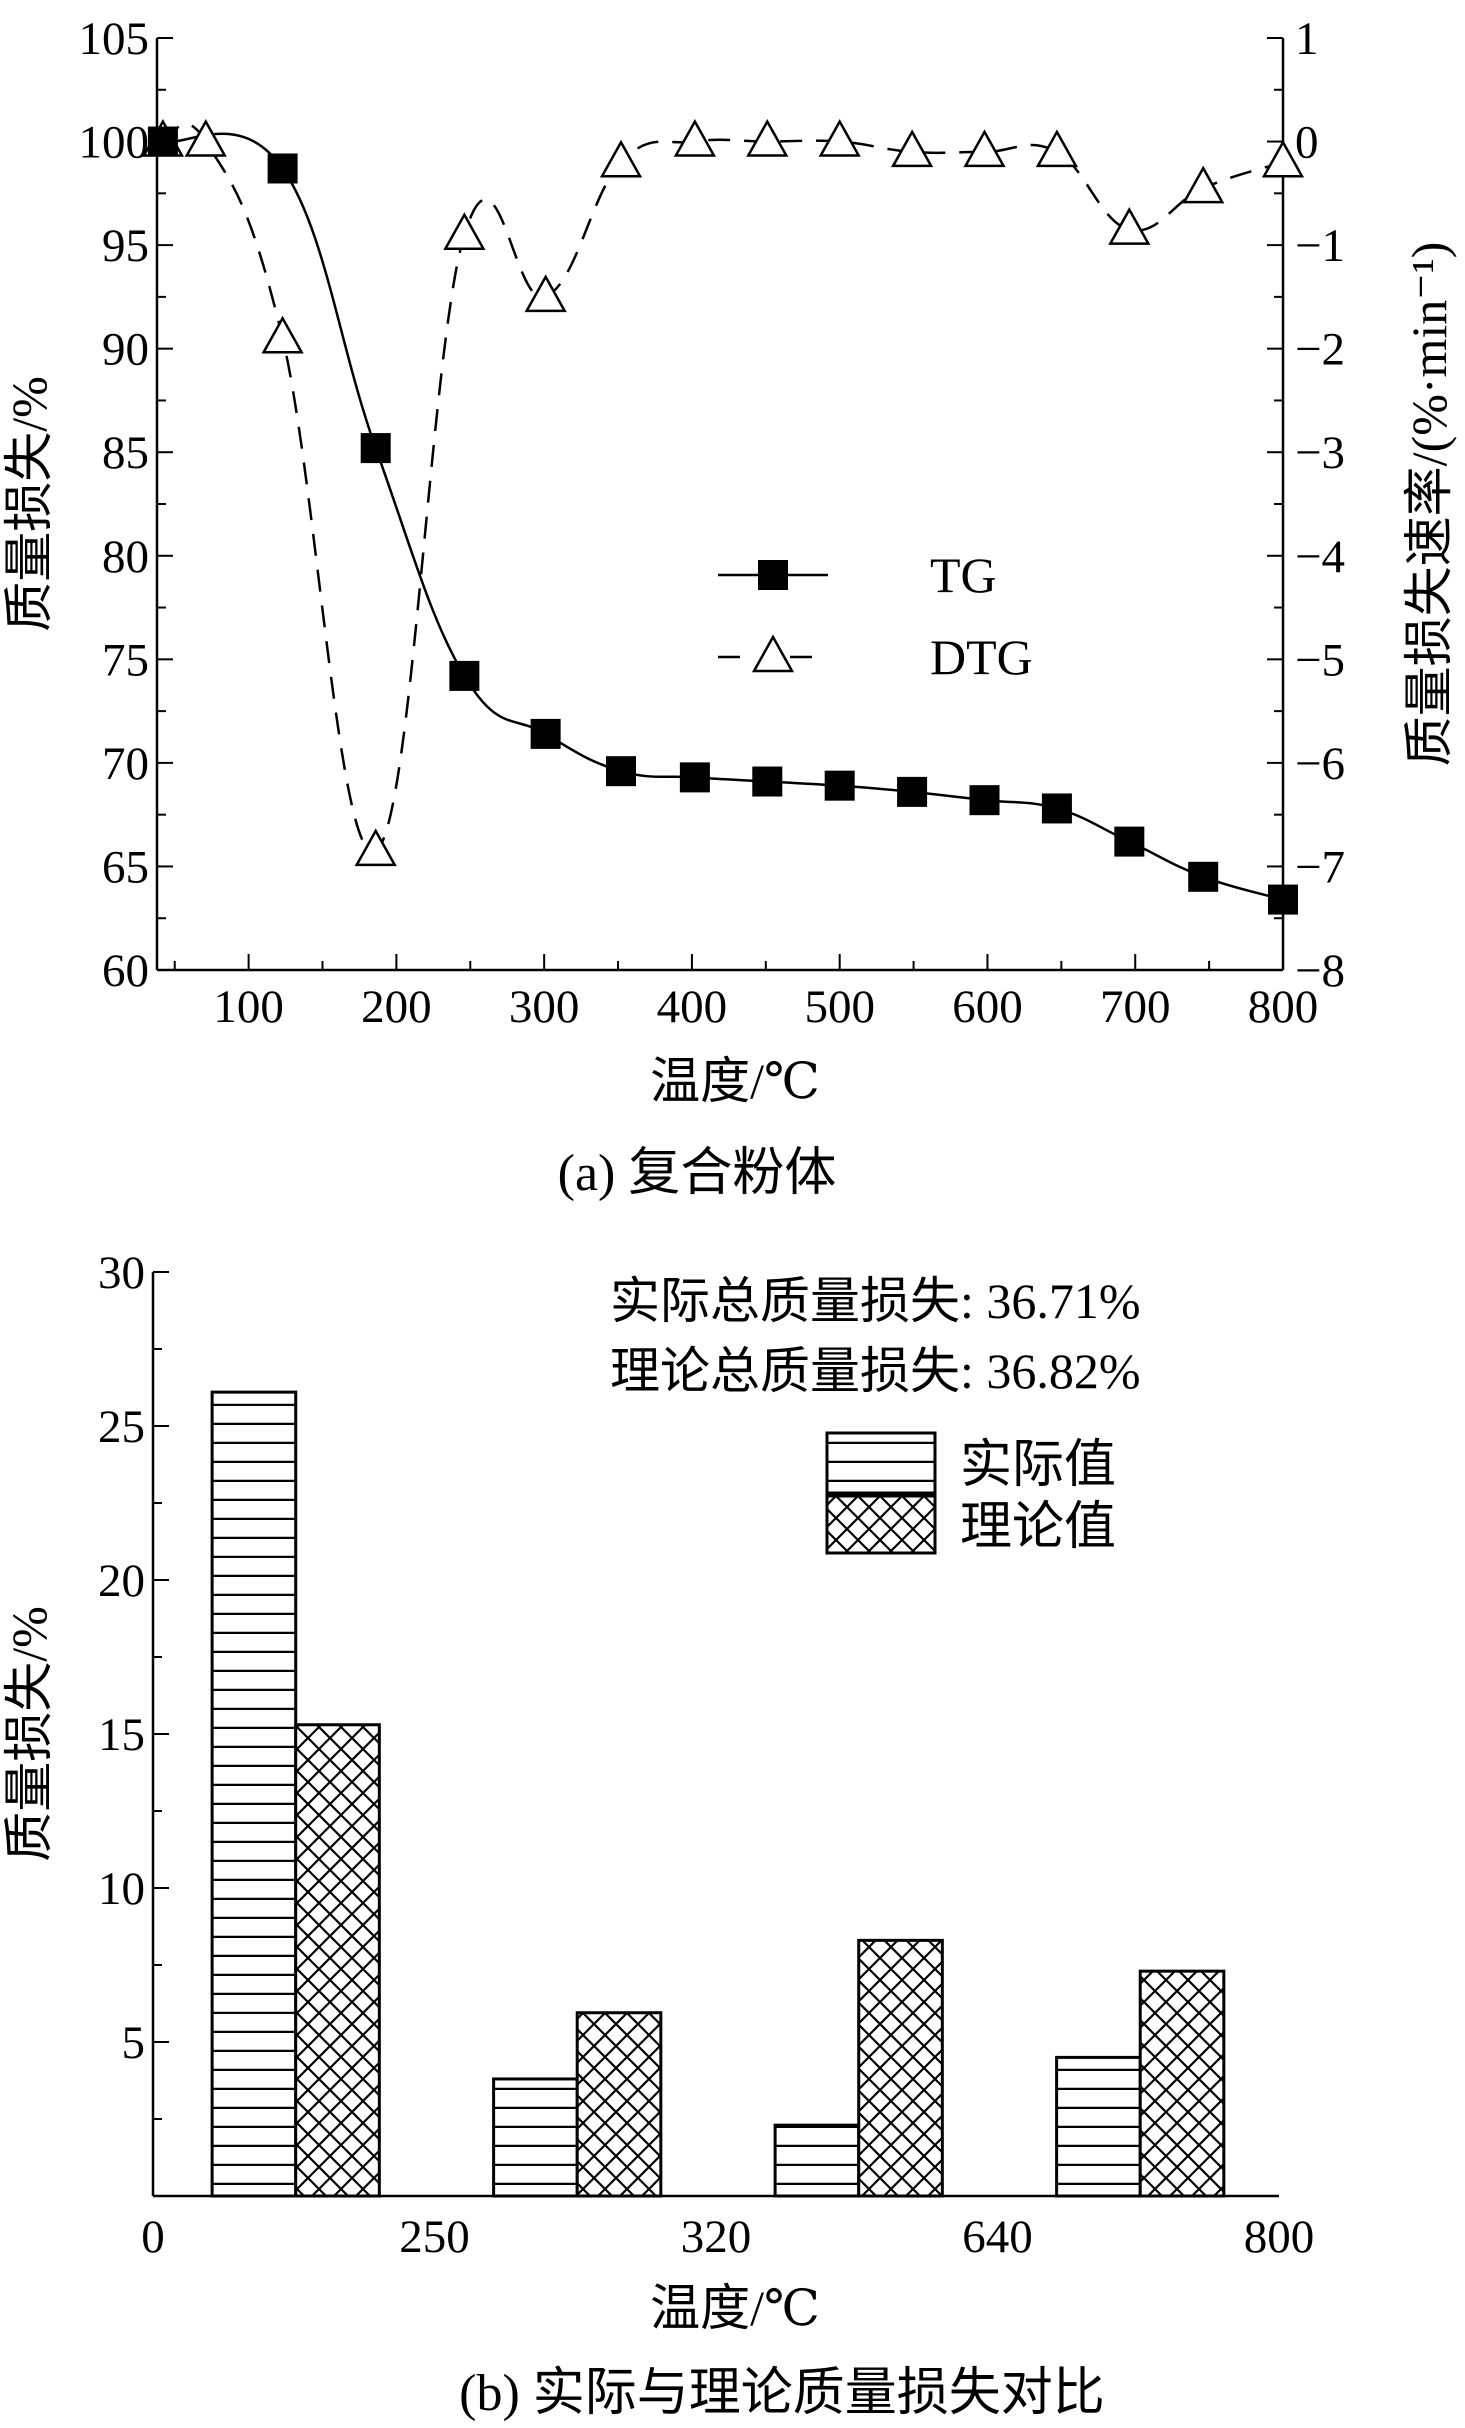  I want to click on x-tick-label: 320, so click(716, 2237).